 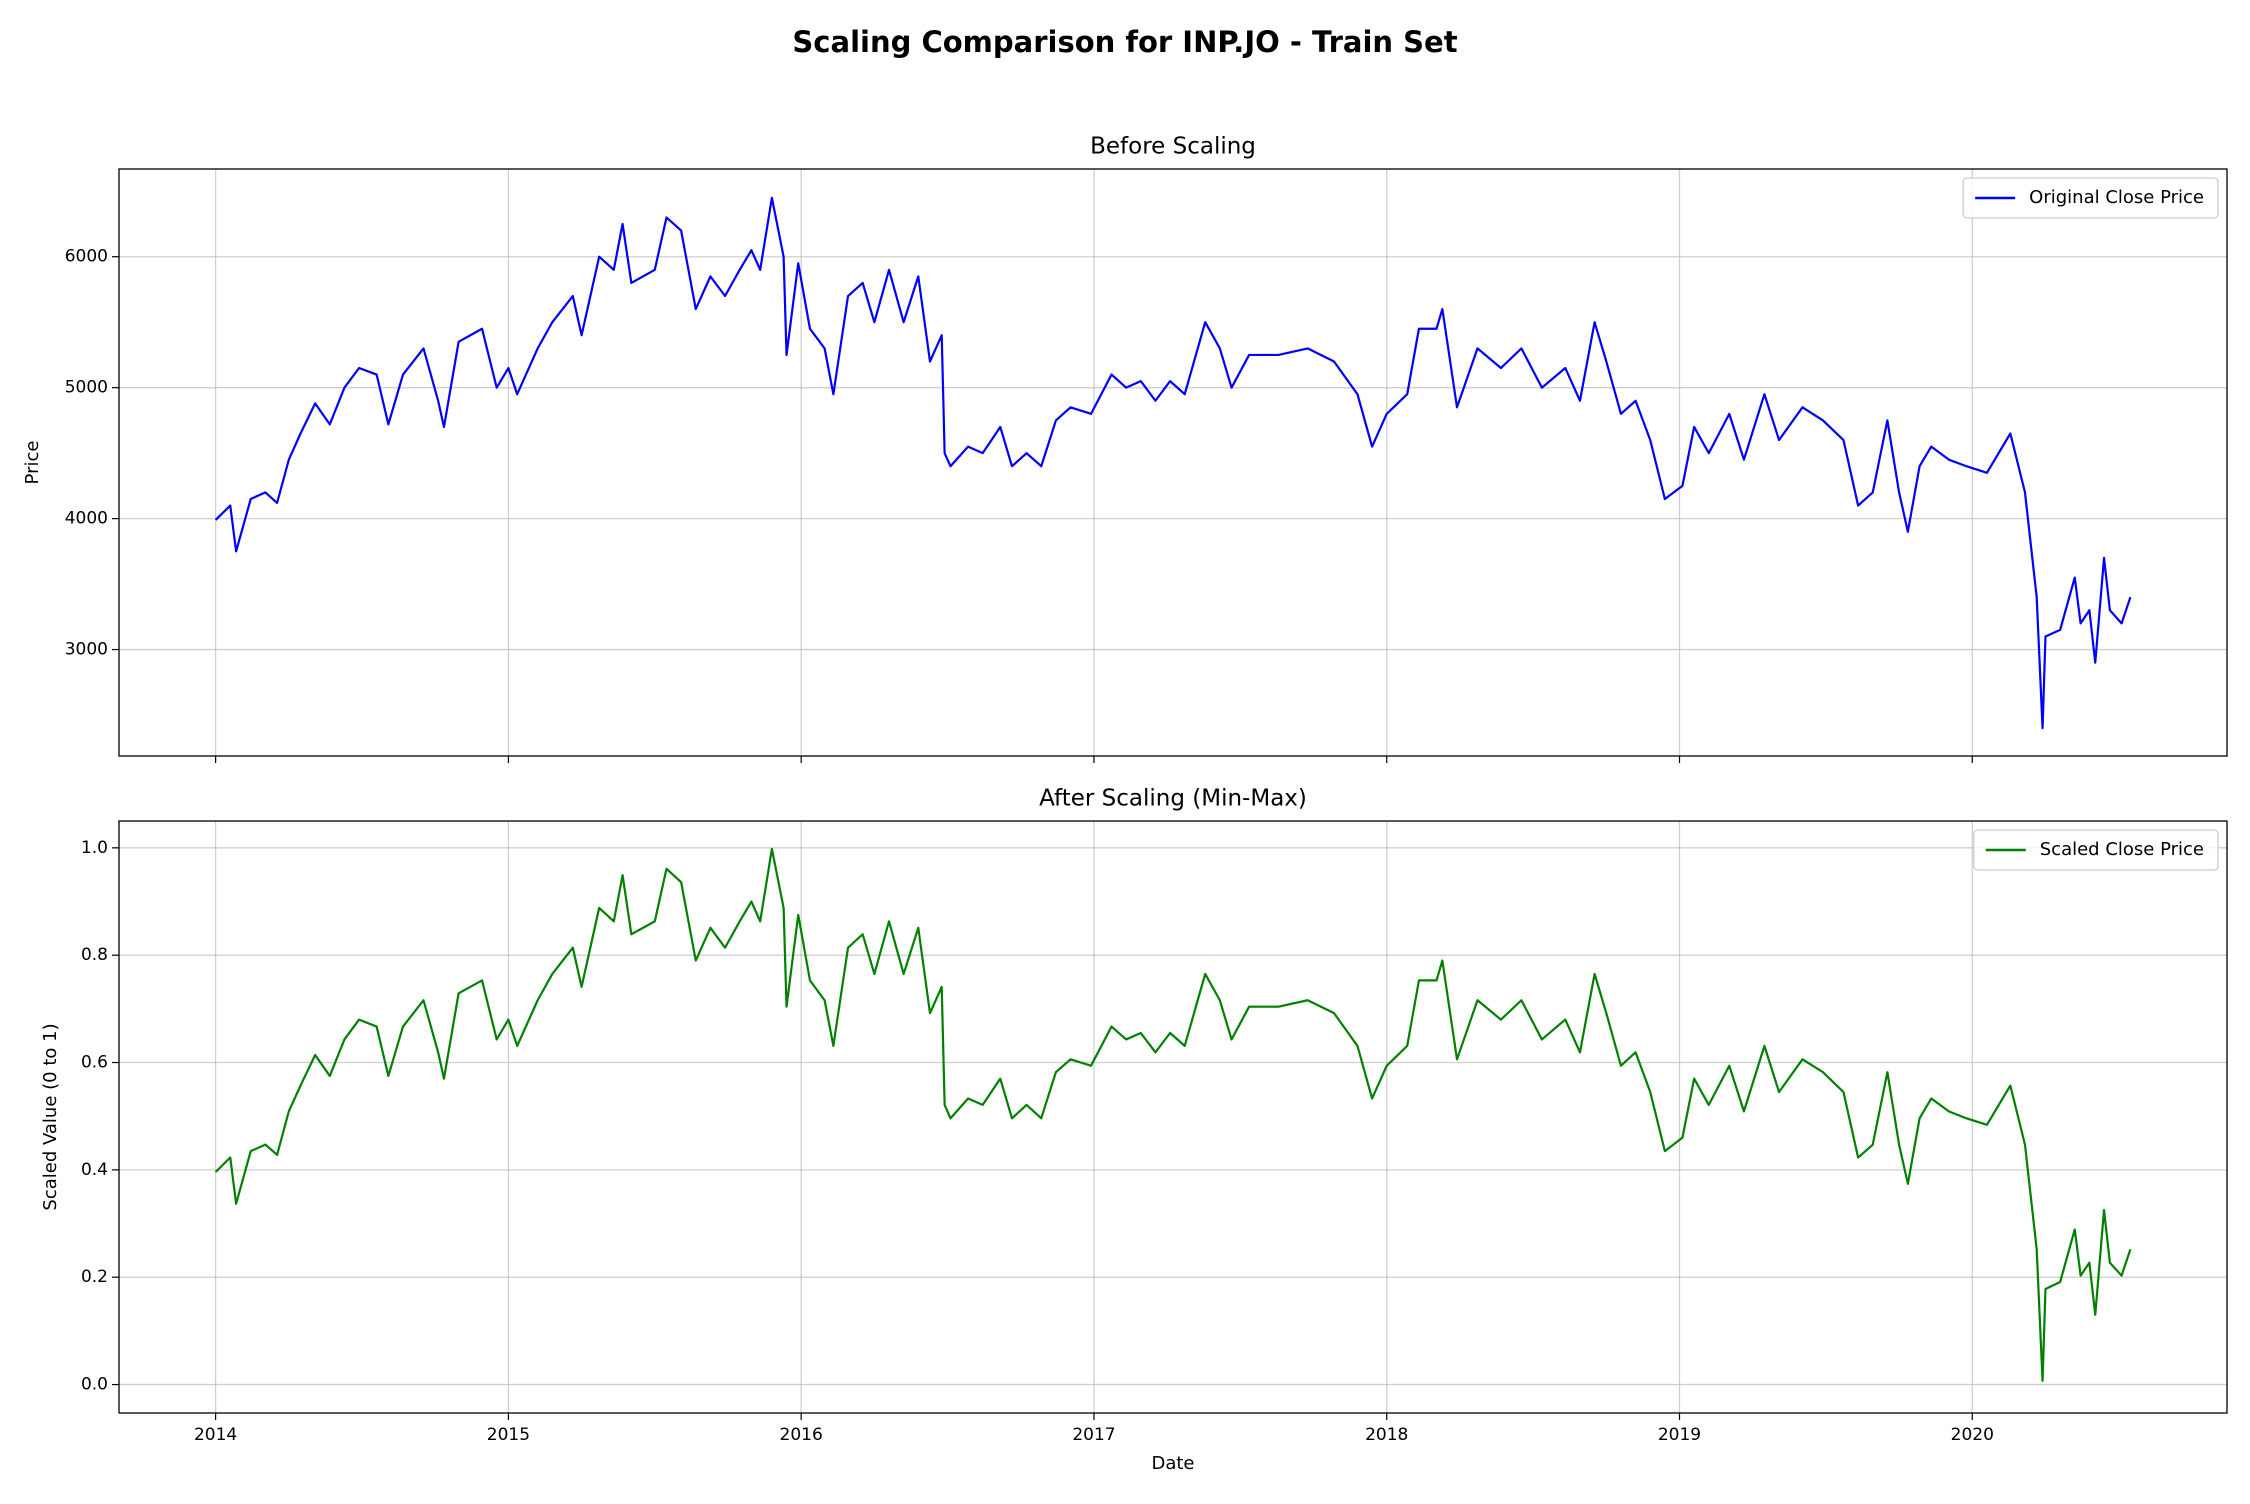 I want to click on y-tick-label: 0.6, so click(x=94, y=1063).